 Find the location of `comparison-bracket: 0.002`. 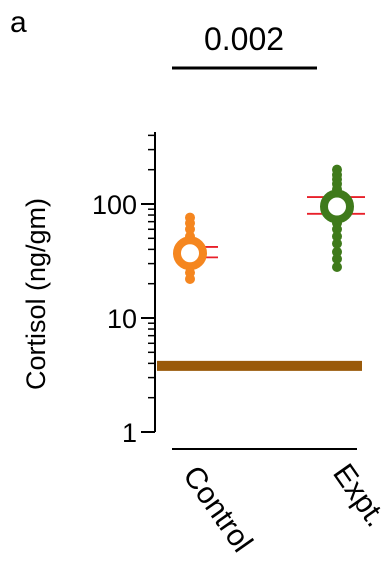

comparison-bracket: 0.002 is located at coordinates (244, 45).